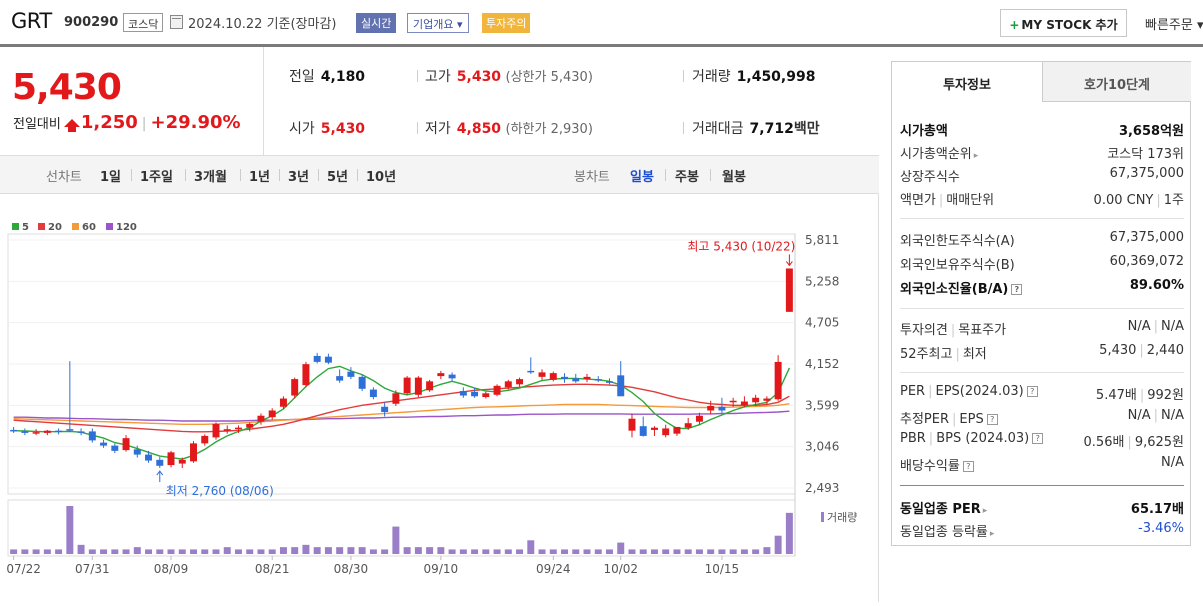 This screenshot has width=1203, height=606. What do you see at coordinates (1042, 352) in the screenshot?
I see `row-52week: 52주최고 | 최저 5,430 | 2,440` at bounding box center [1042, 352].